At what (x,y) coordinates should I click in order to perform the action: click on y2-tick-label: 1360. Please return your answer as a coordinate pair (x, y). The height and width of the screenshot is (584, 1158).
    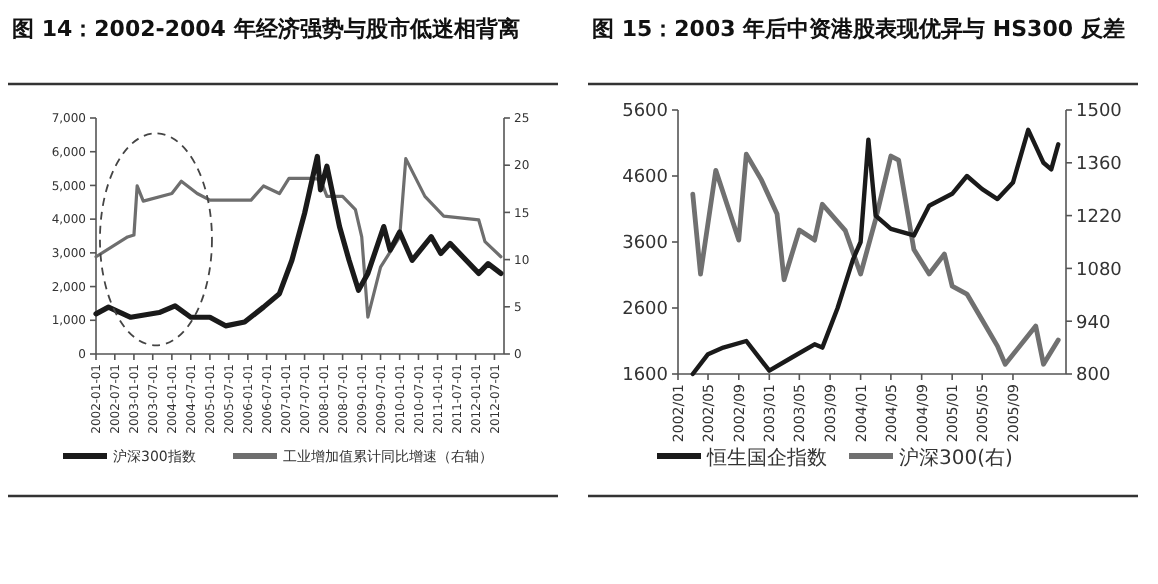
    Looking at the image, I should click on (1099, 165).